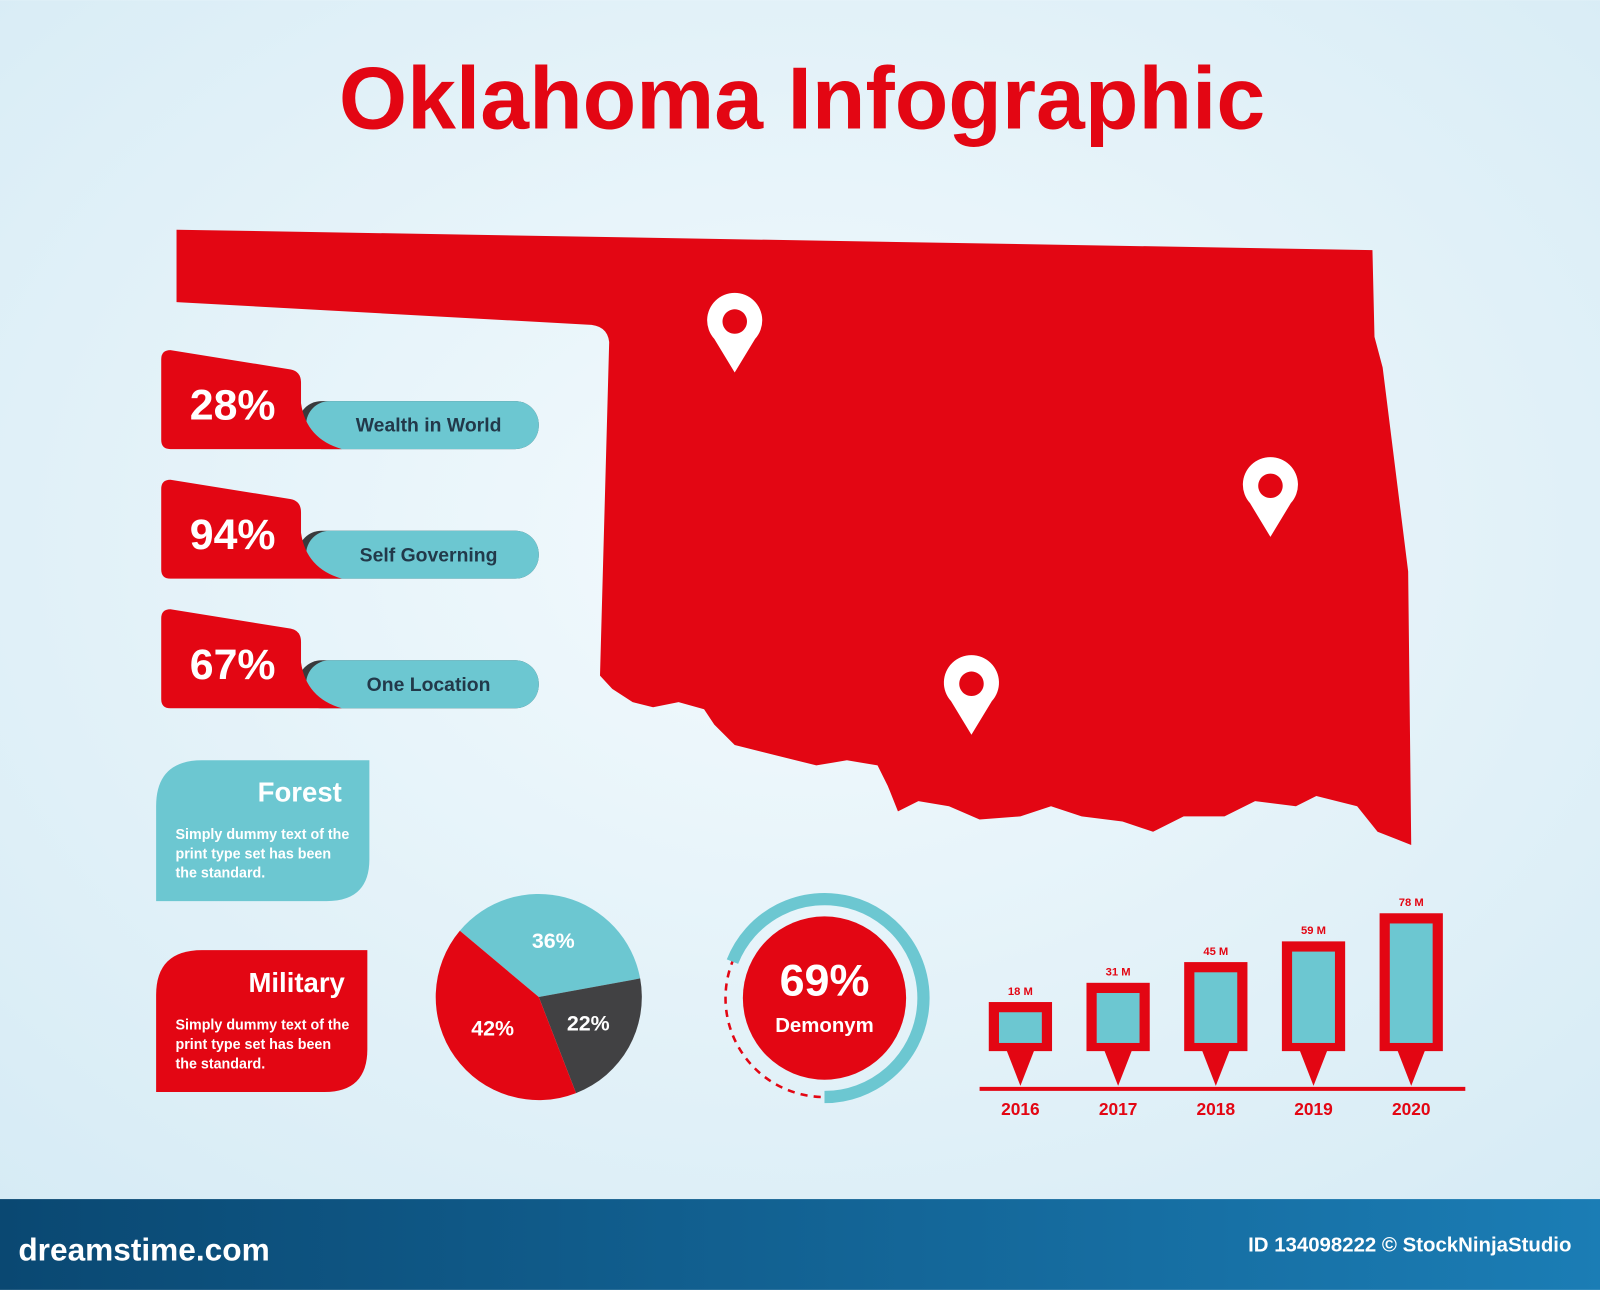 Image resolution: width=1600 pixels, height=1290 pixels. What do you see at coordinates (350, 659) in the screenshot?
I see `stat-row: 67% One Location` at bounding box center [350, 659].